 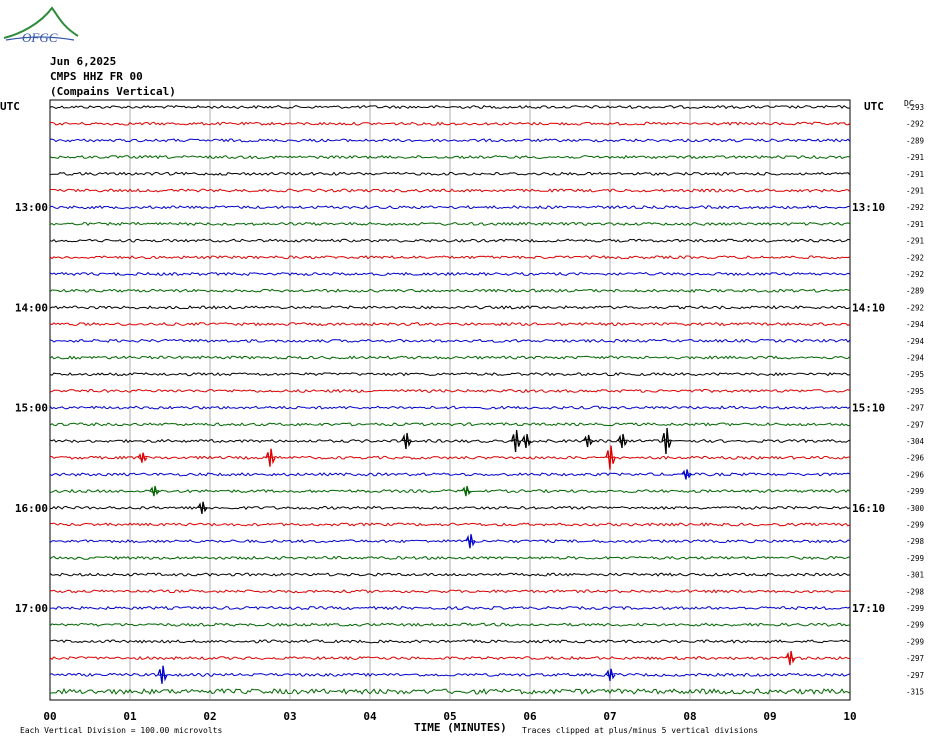 What do you see at coordinates (915, 107) in the screenshot?
I see `dc-offset-label: -293` at bounding box center [915, 107].